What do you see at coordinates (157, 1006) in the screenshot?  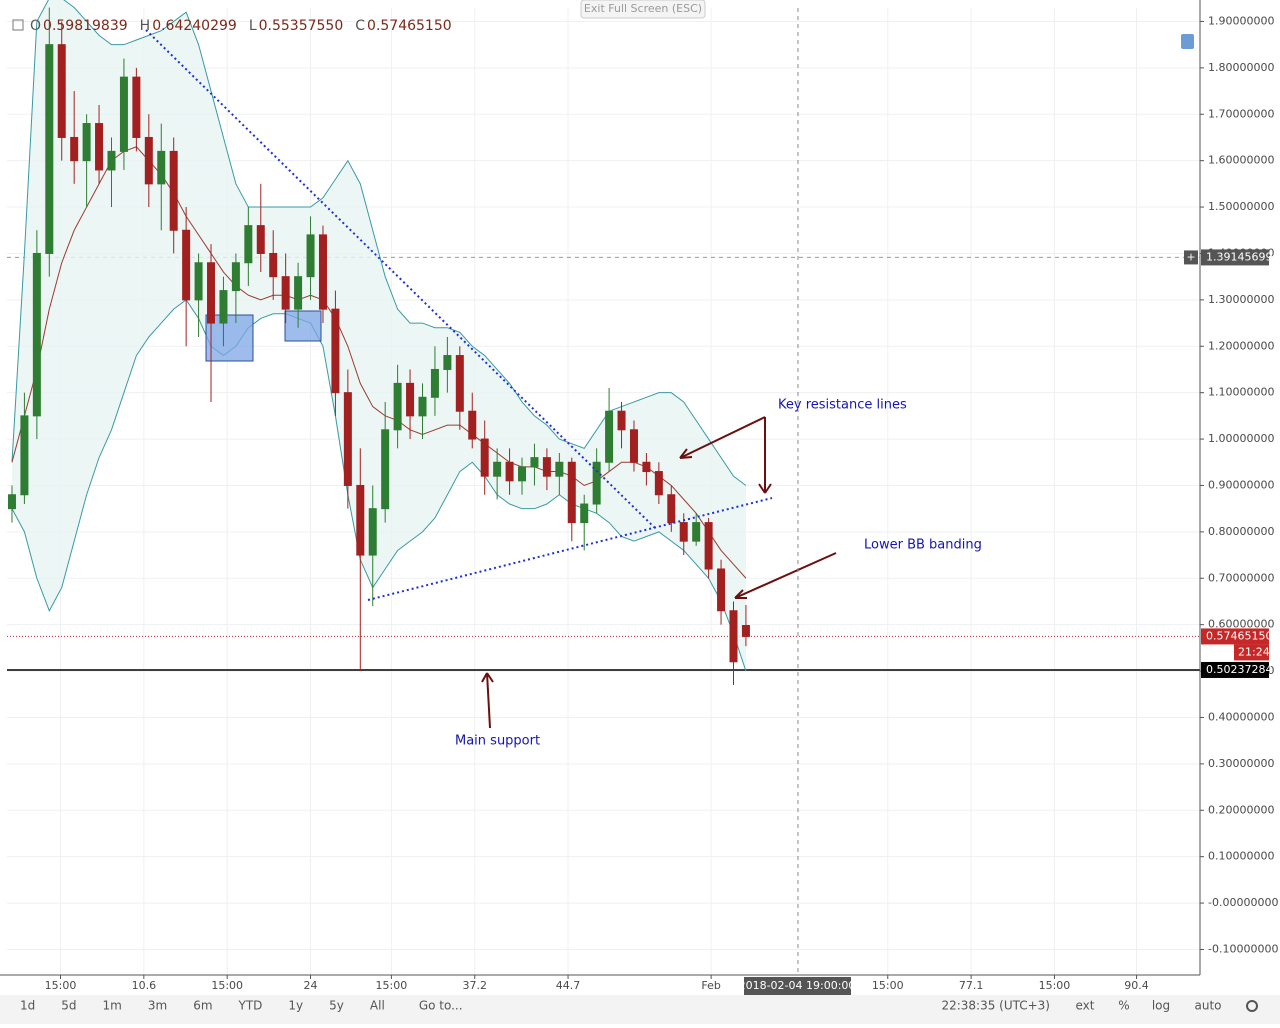 I see `range-button: 3m` at bounding box center [157, 1006].